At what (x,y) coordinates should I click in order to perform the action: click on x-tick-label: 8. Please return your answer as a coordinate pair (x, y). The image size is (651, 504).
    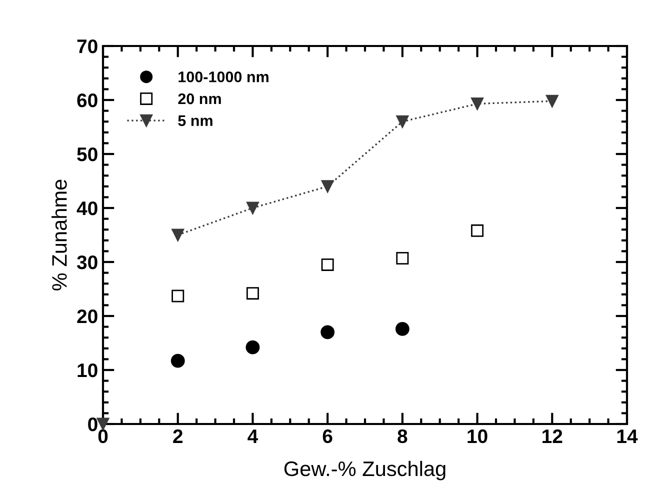
    Looking at the image, I should click on (403, 436).